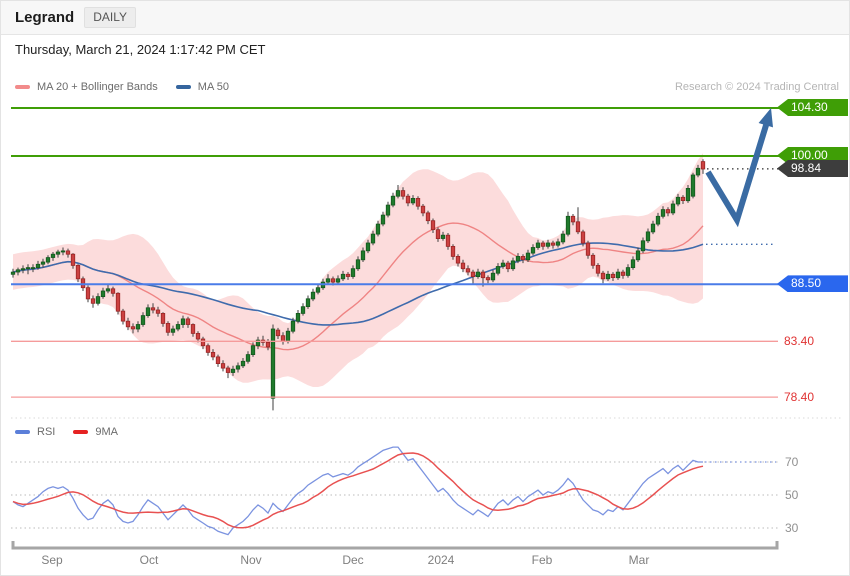 This screenshot has width=850, height=576. Describe the element at coordinates (812, 168) in the screenshot. I see `last-price-tag-98-84: 98.84` at that location.